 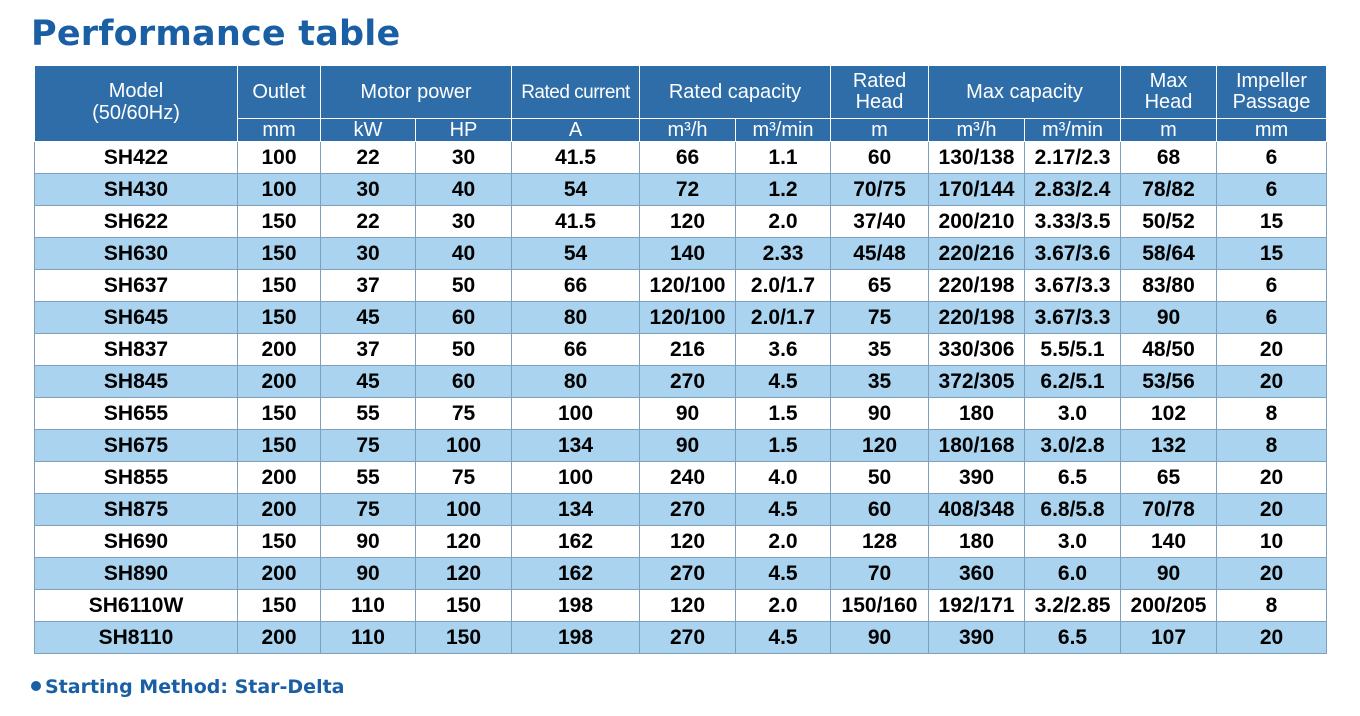 What do you see at coordinates (216, 34) in the screenshot?
I see `page-title: Performance table` at bounding box center [216, 34].